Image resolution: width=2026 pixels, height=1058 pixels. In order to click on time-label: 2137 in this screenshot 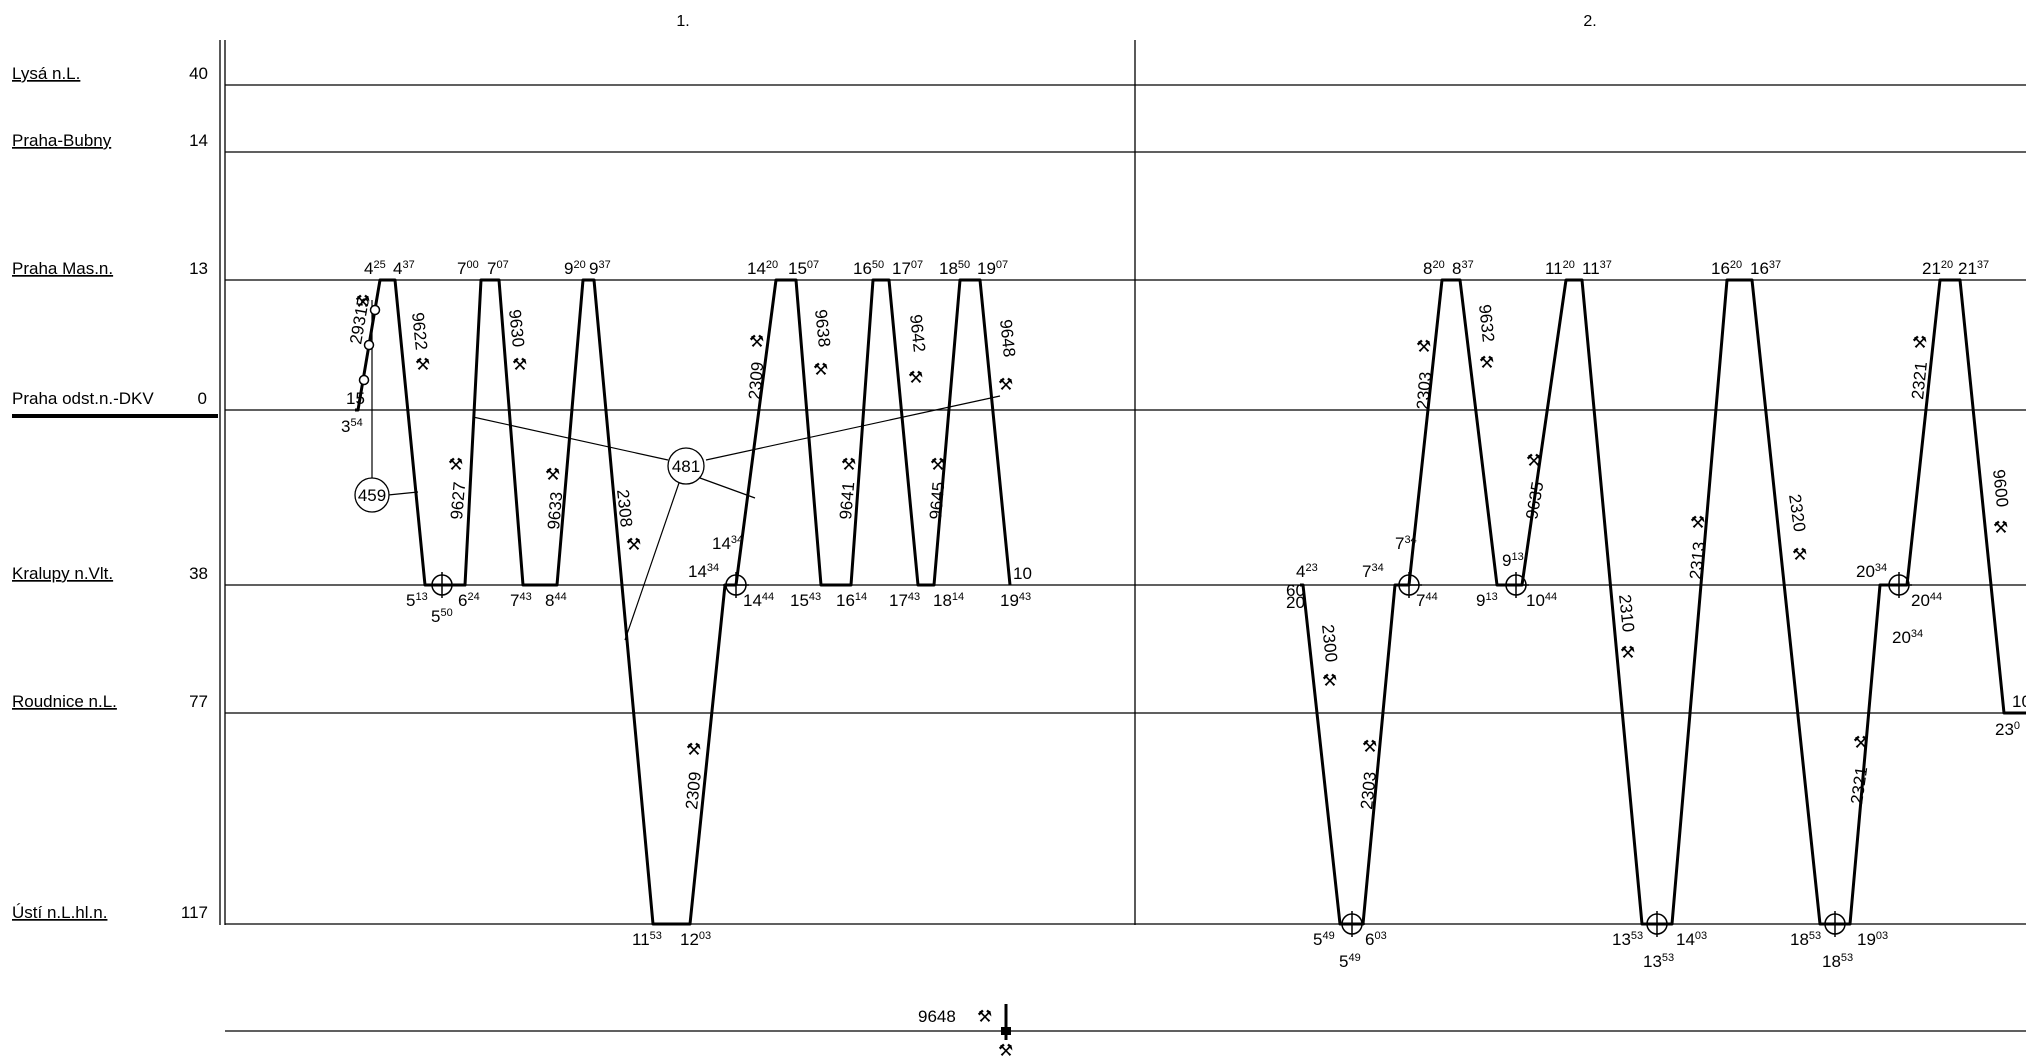, I will do `click(1973, 268)`.